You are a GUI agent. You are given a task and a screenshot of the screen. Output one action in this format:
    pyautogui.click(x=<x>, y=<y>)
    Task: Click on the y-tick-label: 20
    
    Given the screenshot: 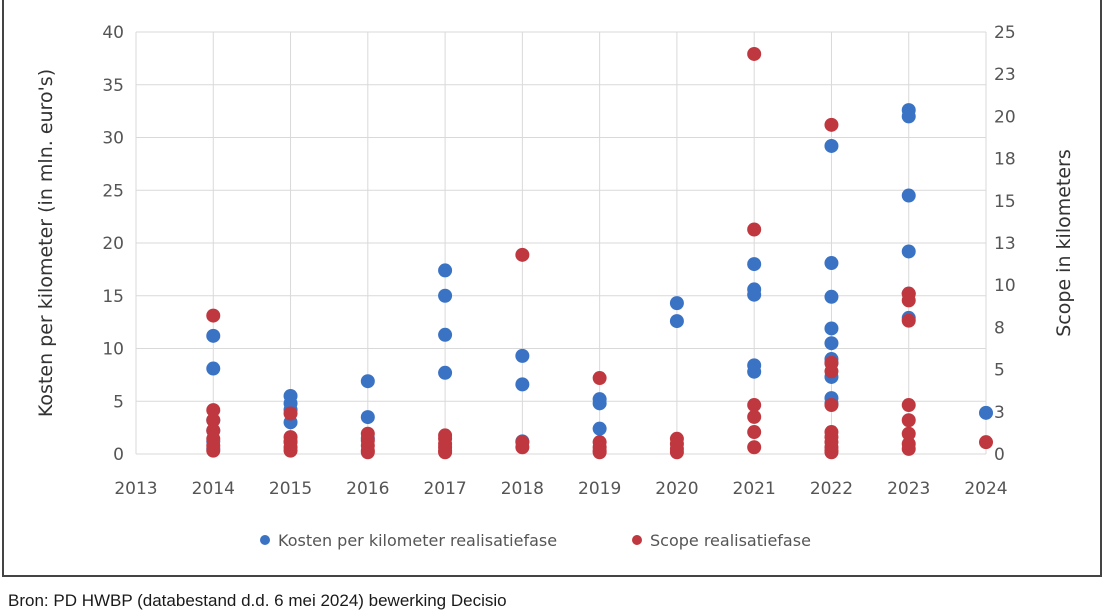 What is the action you would take?
    pyautogui.click(x=113, y=244)
    